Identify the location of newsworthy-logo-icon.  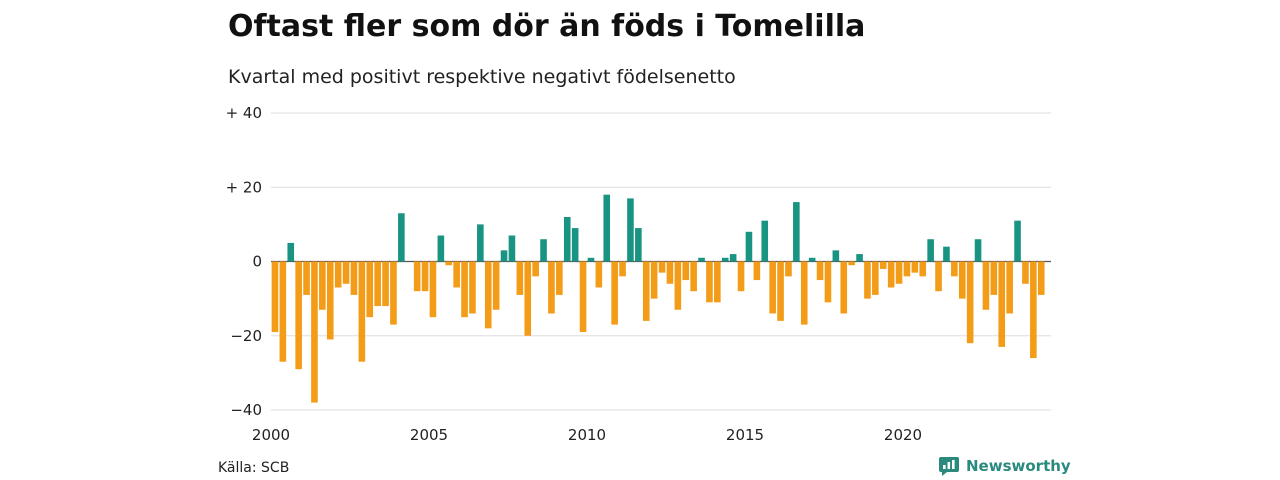
(949, 466).